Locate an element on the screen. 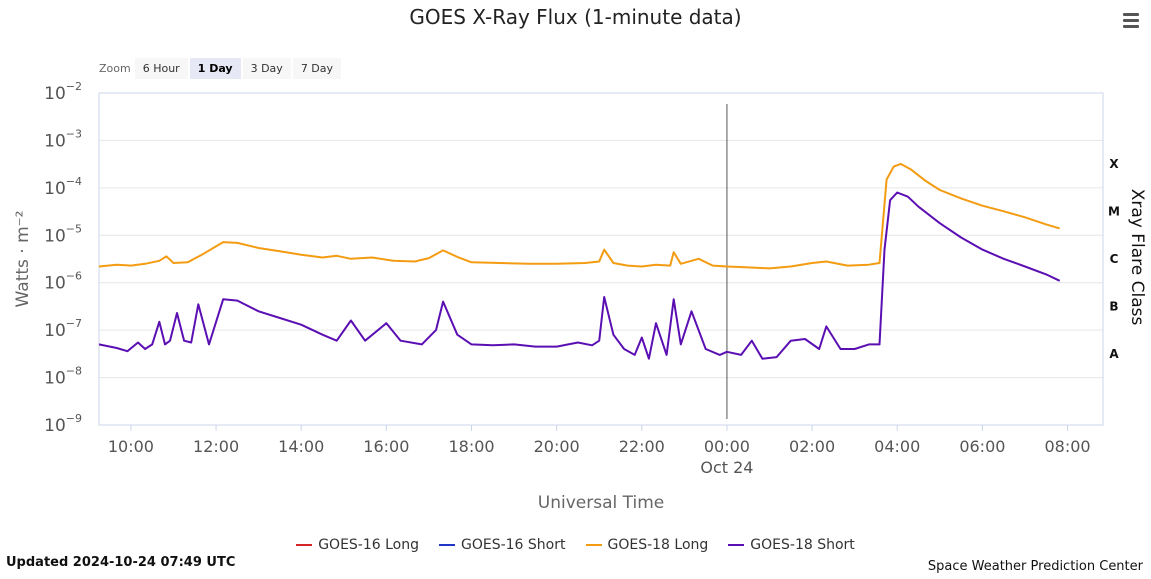 The image size is (1151, 579). legend-item-goes18-long: GOES-18 Long is located at coordinates (647, 545).